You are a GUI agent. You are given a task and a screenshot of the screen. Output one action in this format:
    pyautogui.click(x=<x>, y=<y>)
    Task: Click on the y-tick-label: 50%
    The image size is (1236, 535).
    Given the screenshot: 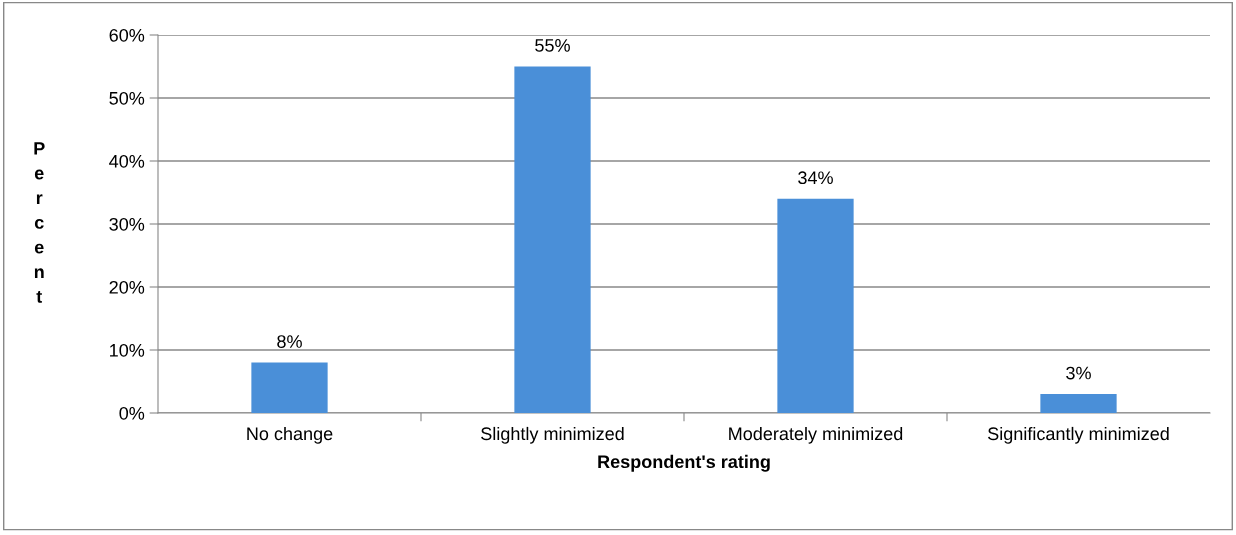 What is the action you would take?
    pyautogui.click(x=127, y=98)
    